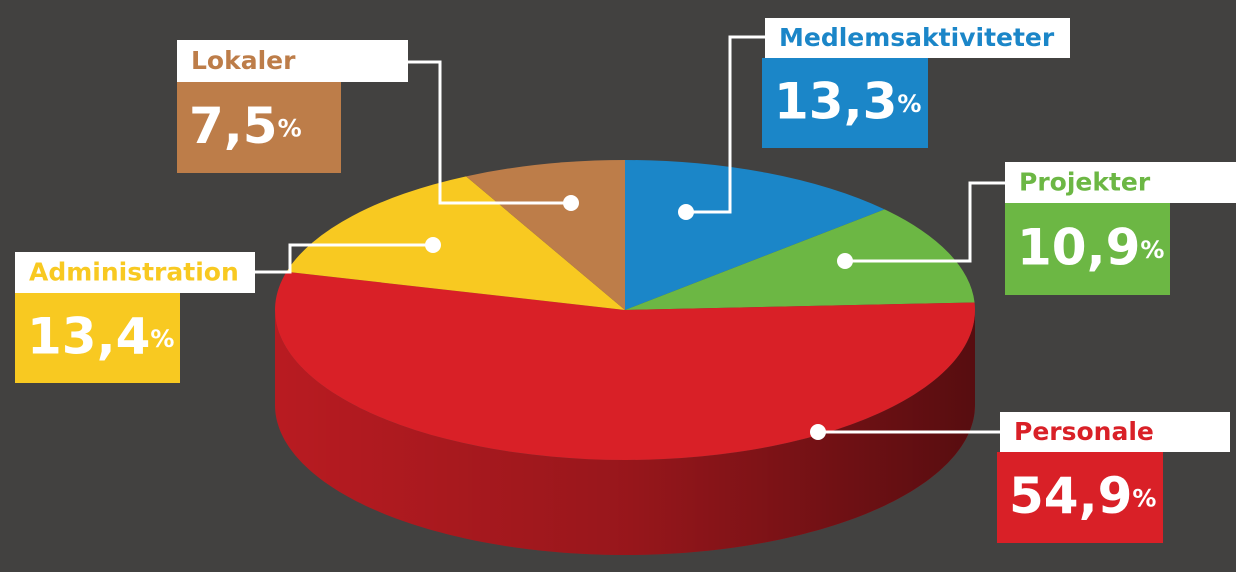 The width and height of the screenshot is (1236, 572). I want to click on category-label: Administration, so click(134, 272).